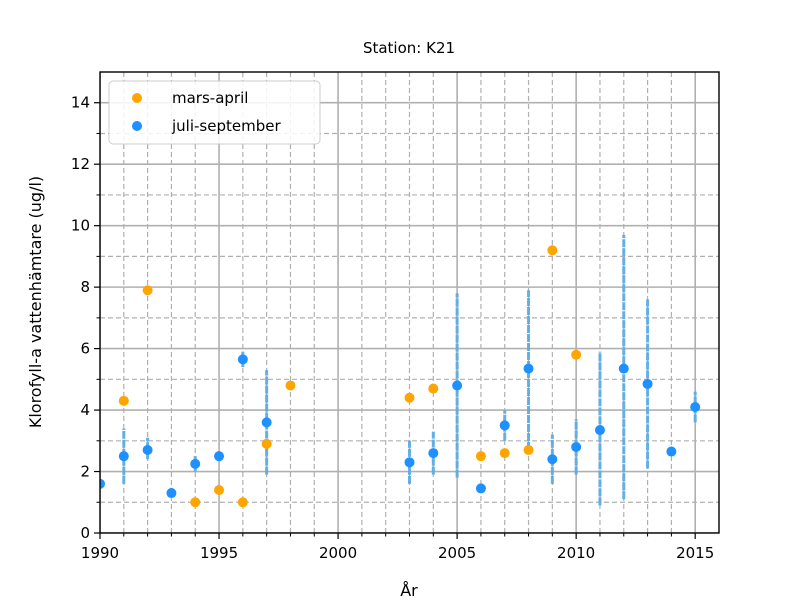  Describe the element at coordinates (85, 472) in the screenshot. I see `y-tick-label: 2` at that location.